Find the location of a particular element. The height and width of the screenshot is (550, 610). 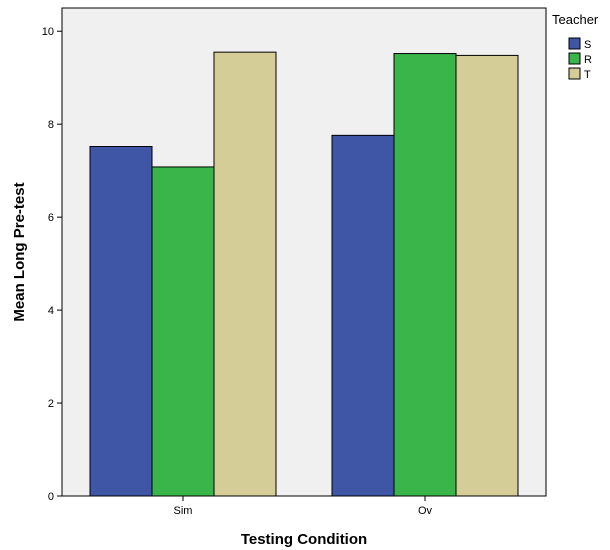

bar-sim-s is located at coordinates (121, 321).